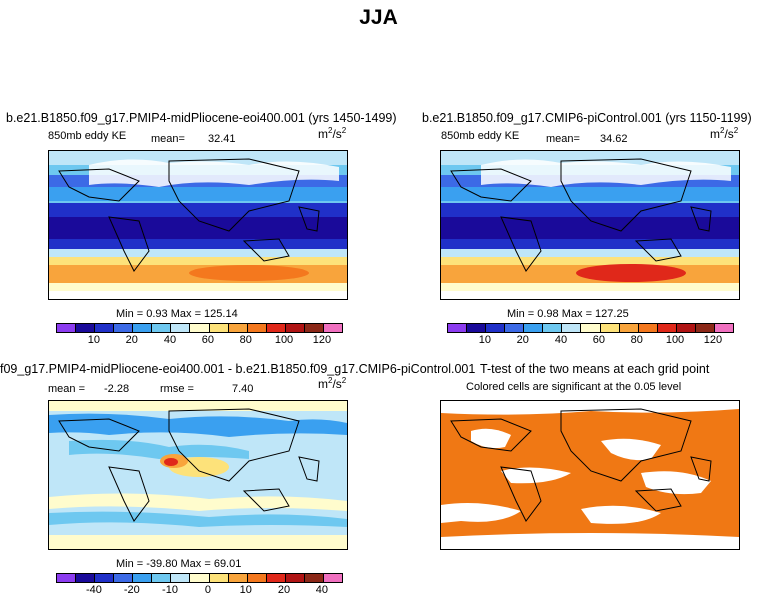 Image resolution: width=757 pixels, height=600 pixels. What do you see at coordinates (177, 389) in the screenshot?
I see `bottom-left-rmse-label: rmse =` at bounding box center [177, 389].